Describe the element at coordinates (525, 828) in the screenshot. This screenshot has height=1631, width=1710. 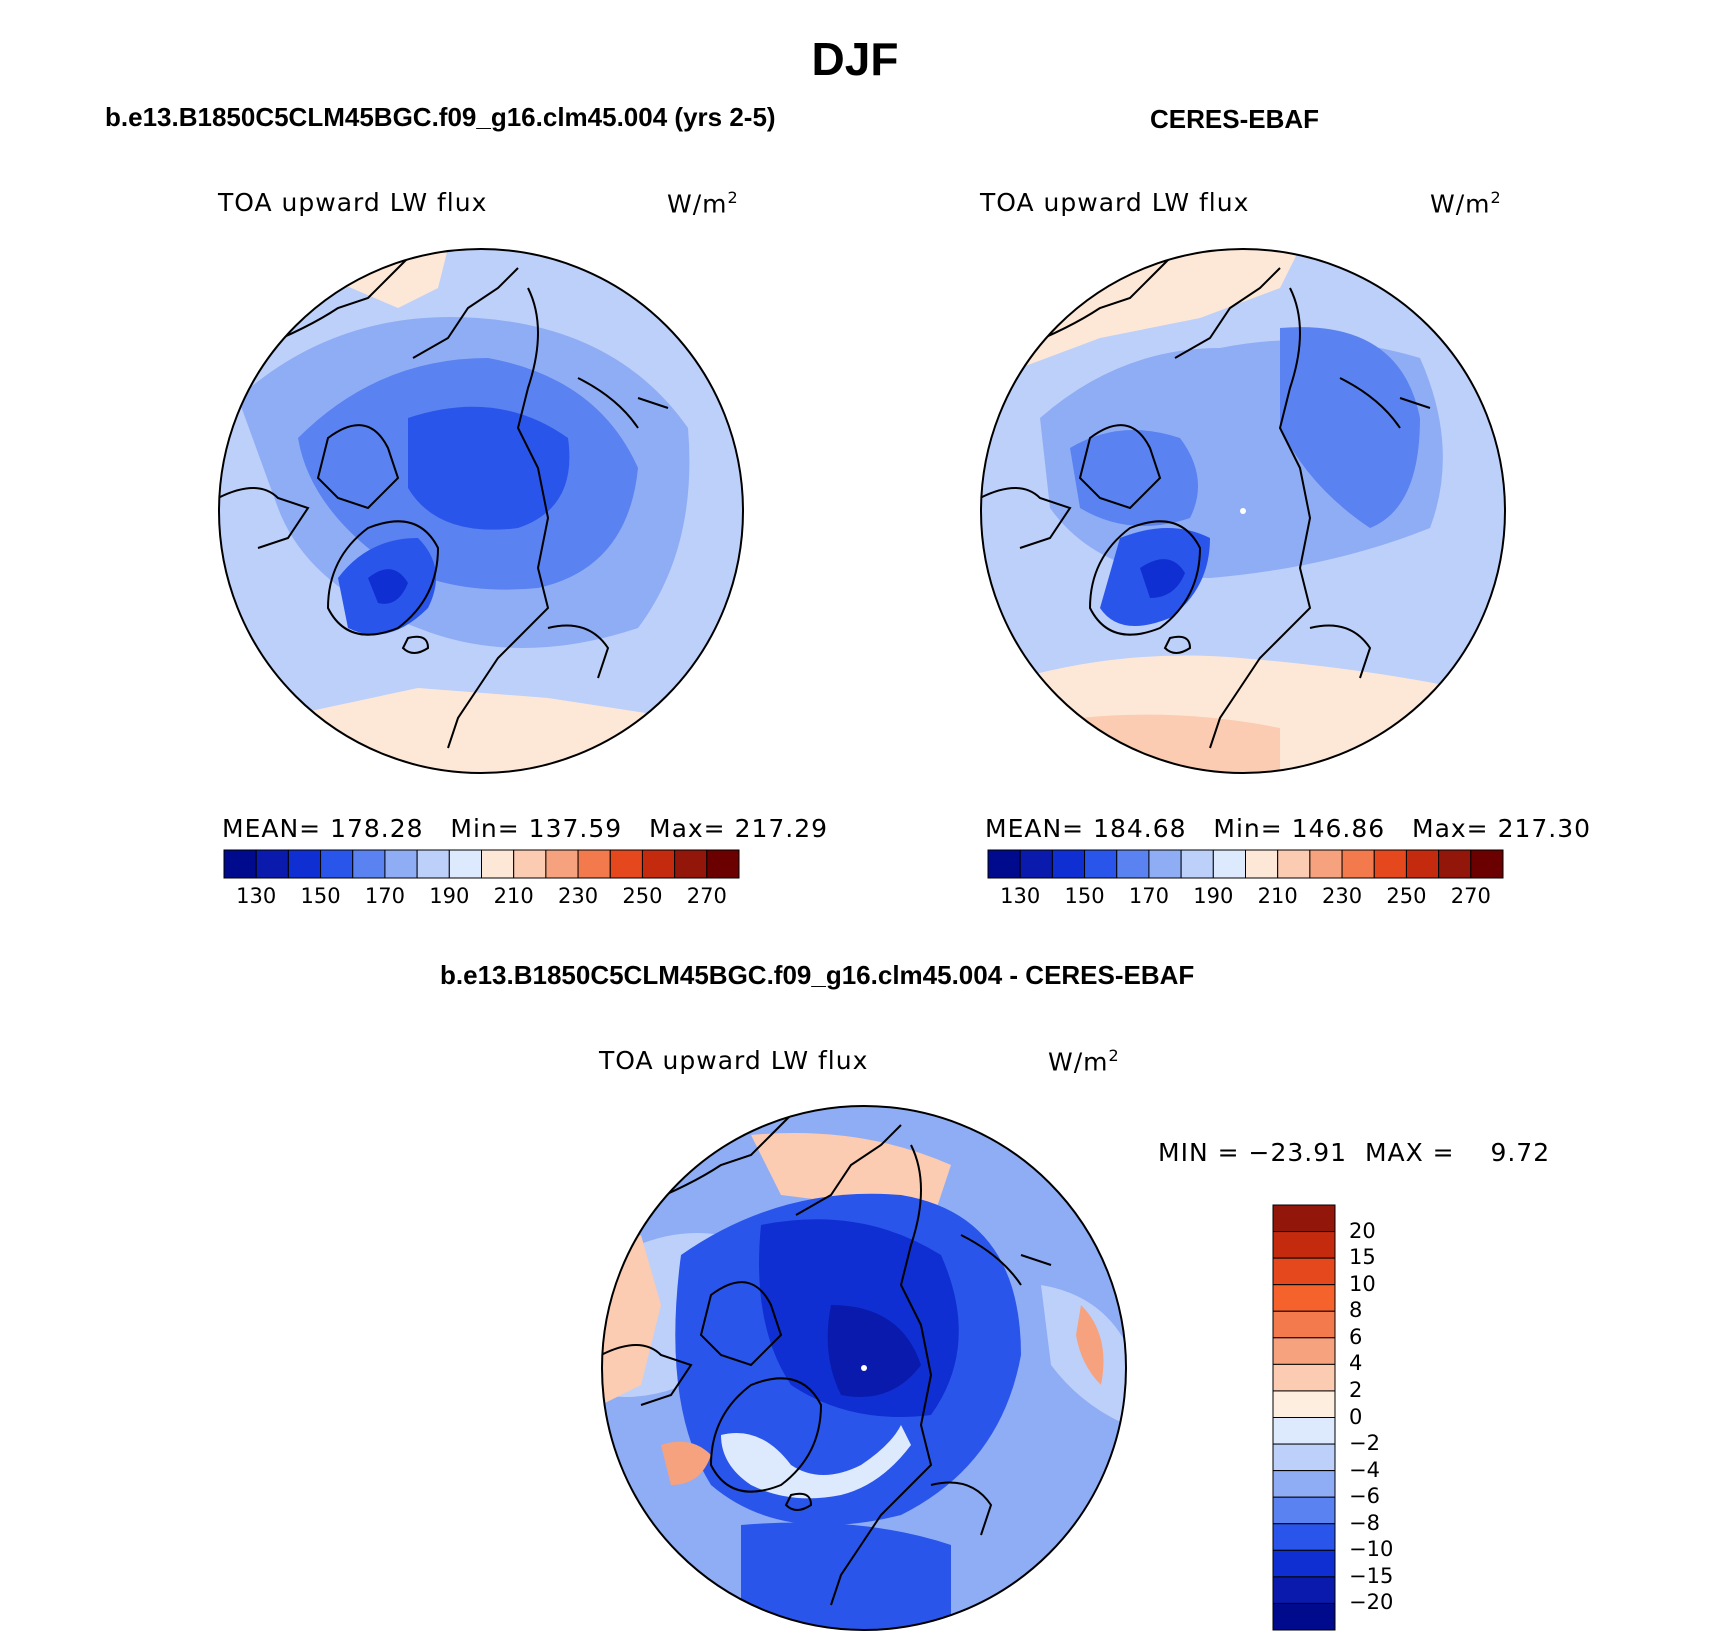
I see `stats-model: MEAN= 178.28 Min= 137.59 Max= 217.29` at that location.